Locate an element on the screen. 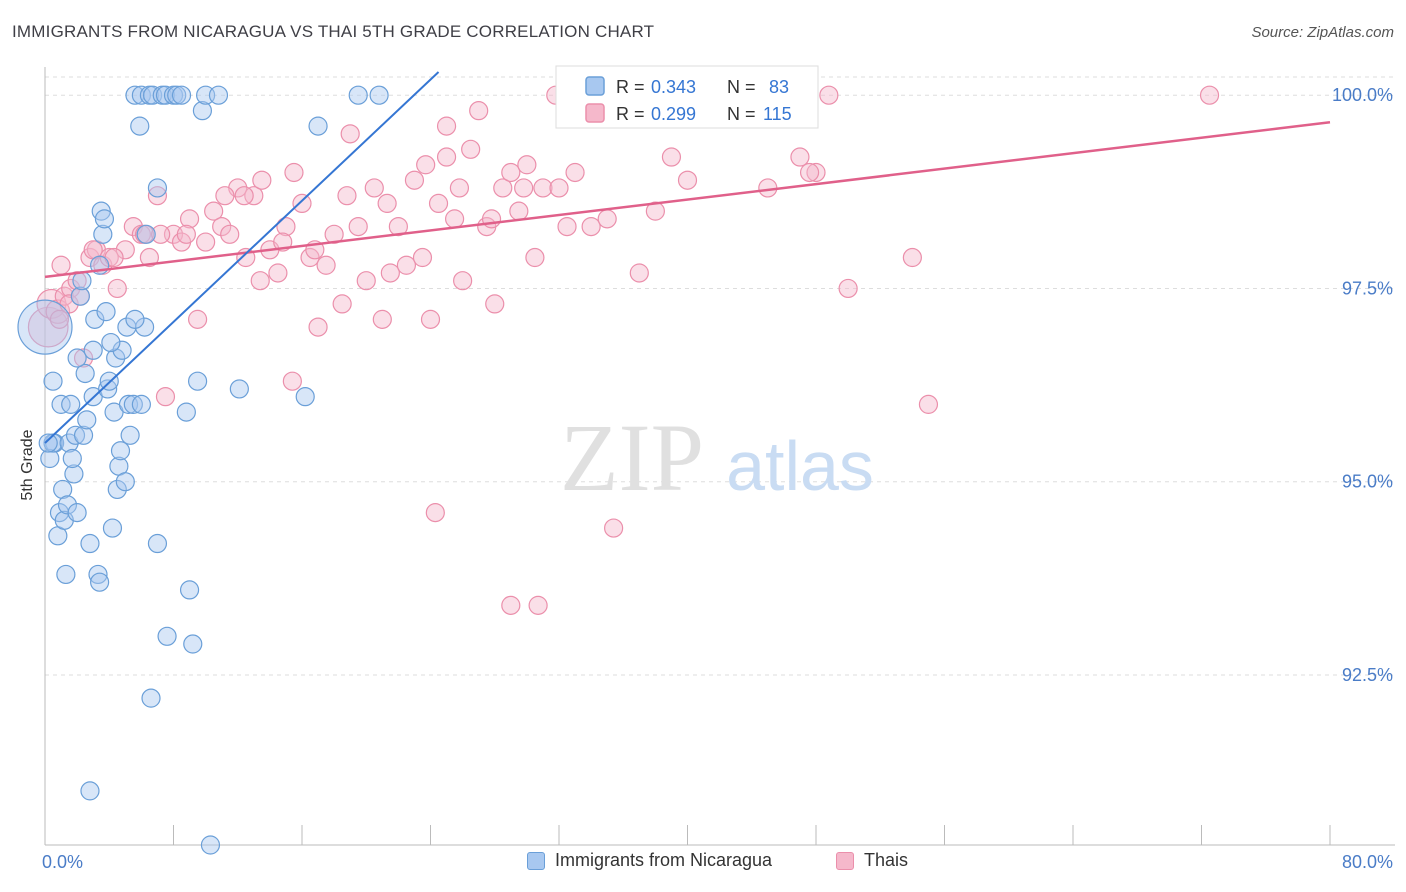  watermark: ZIP atlas is located at coordinates (717, 457).